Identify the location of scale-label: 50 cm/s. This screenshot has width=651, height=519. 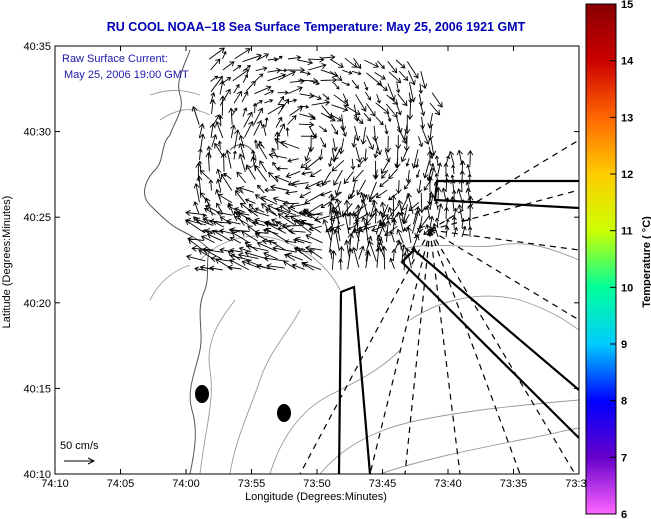
(79, 446).